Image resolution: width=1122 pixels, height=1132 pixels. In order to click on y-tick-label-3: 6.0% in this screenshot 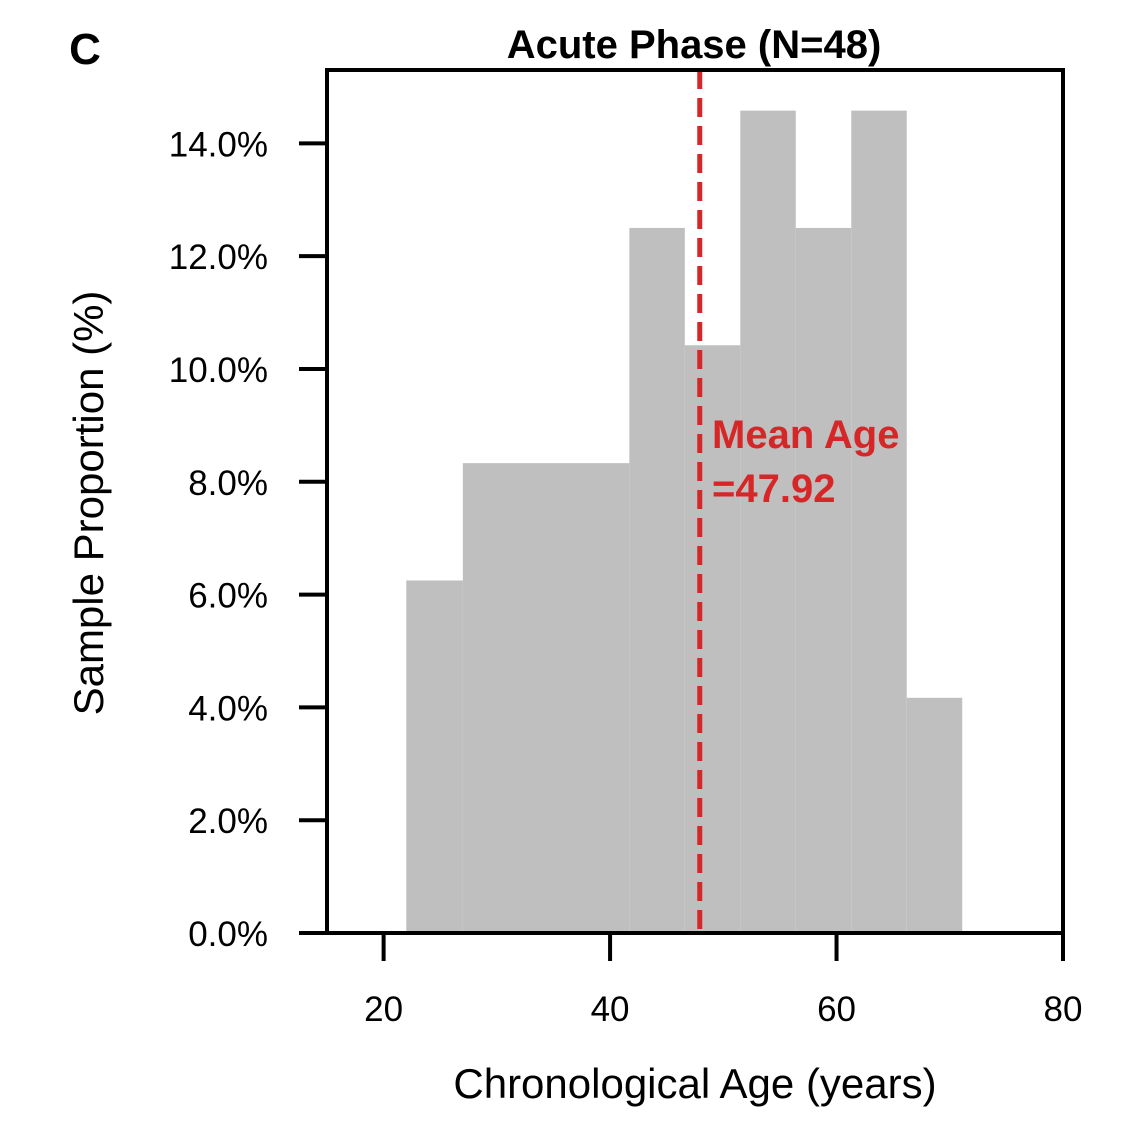, I will do `click(228, 596)`.